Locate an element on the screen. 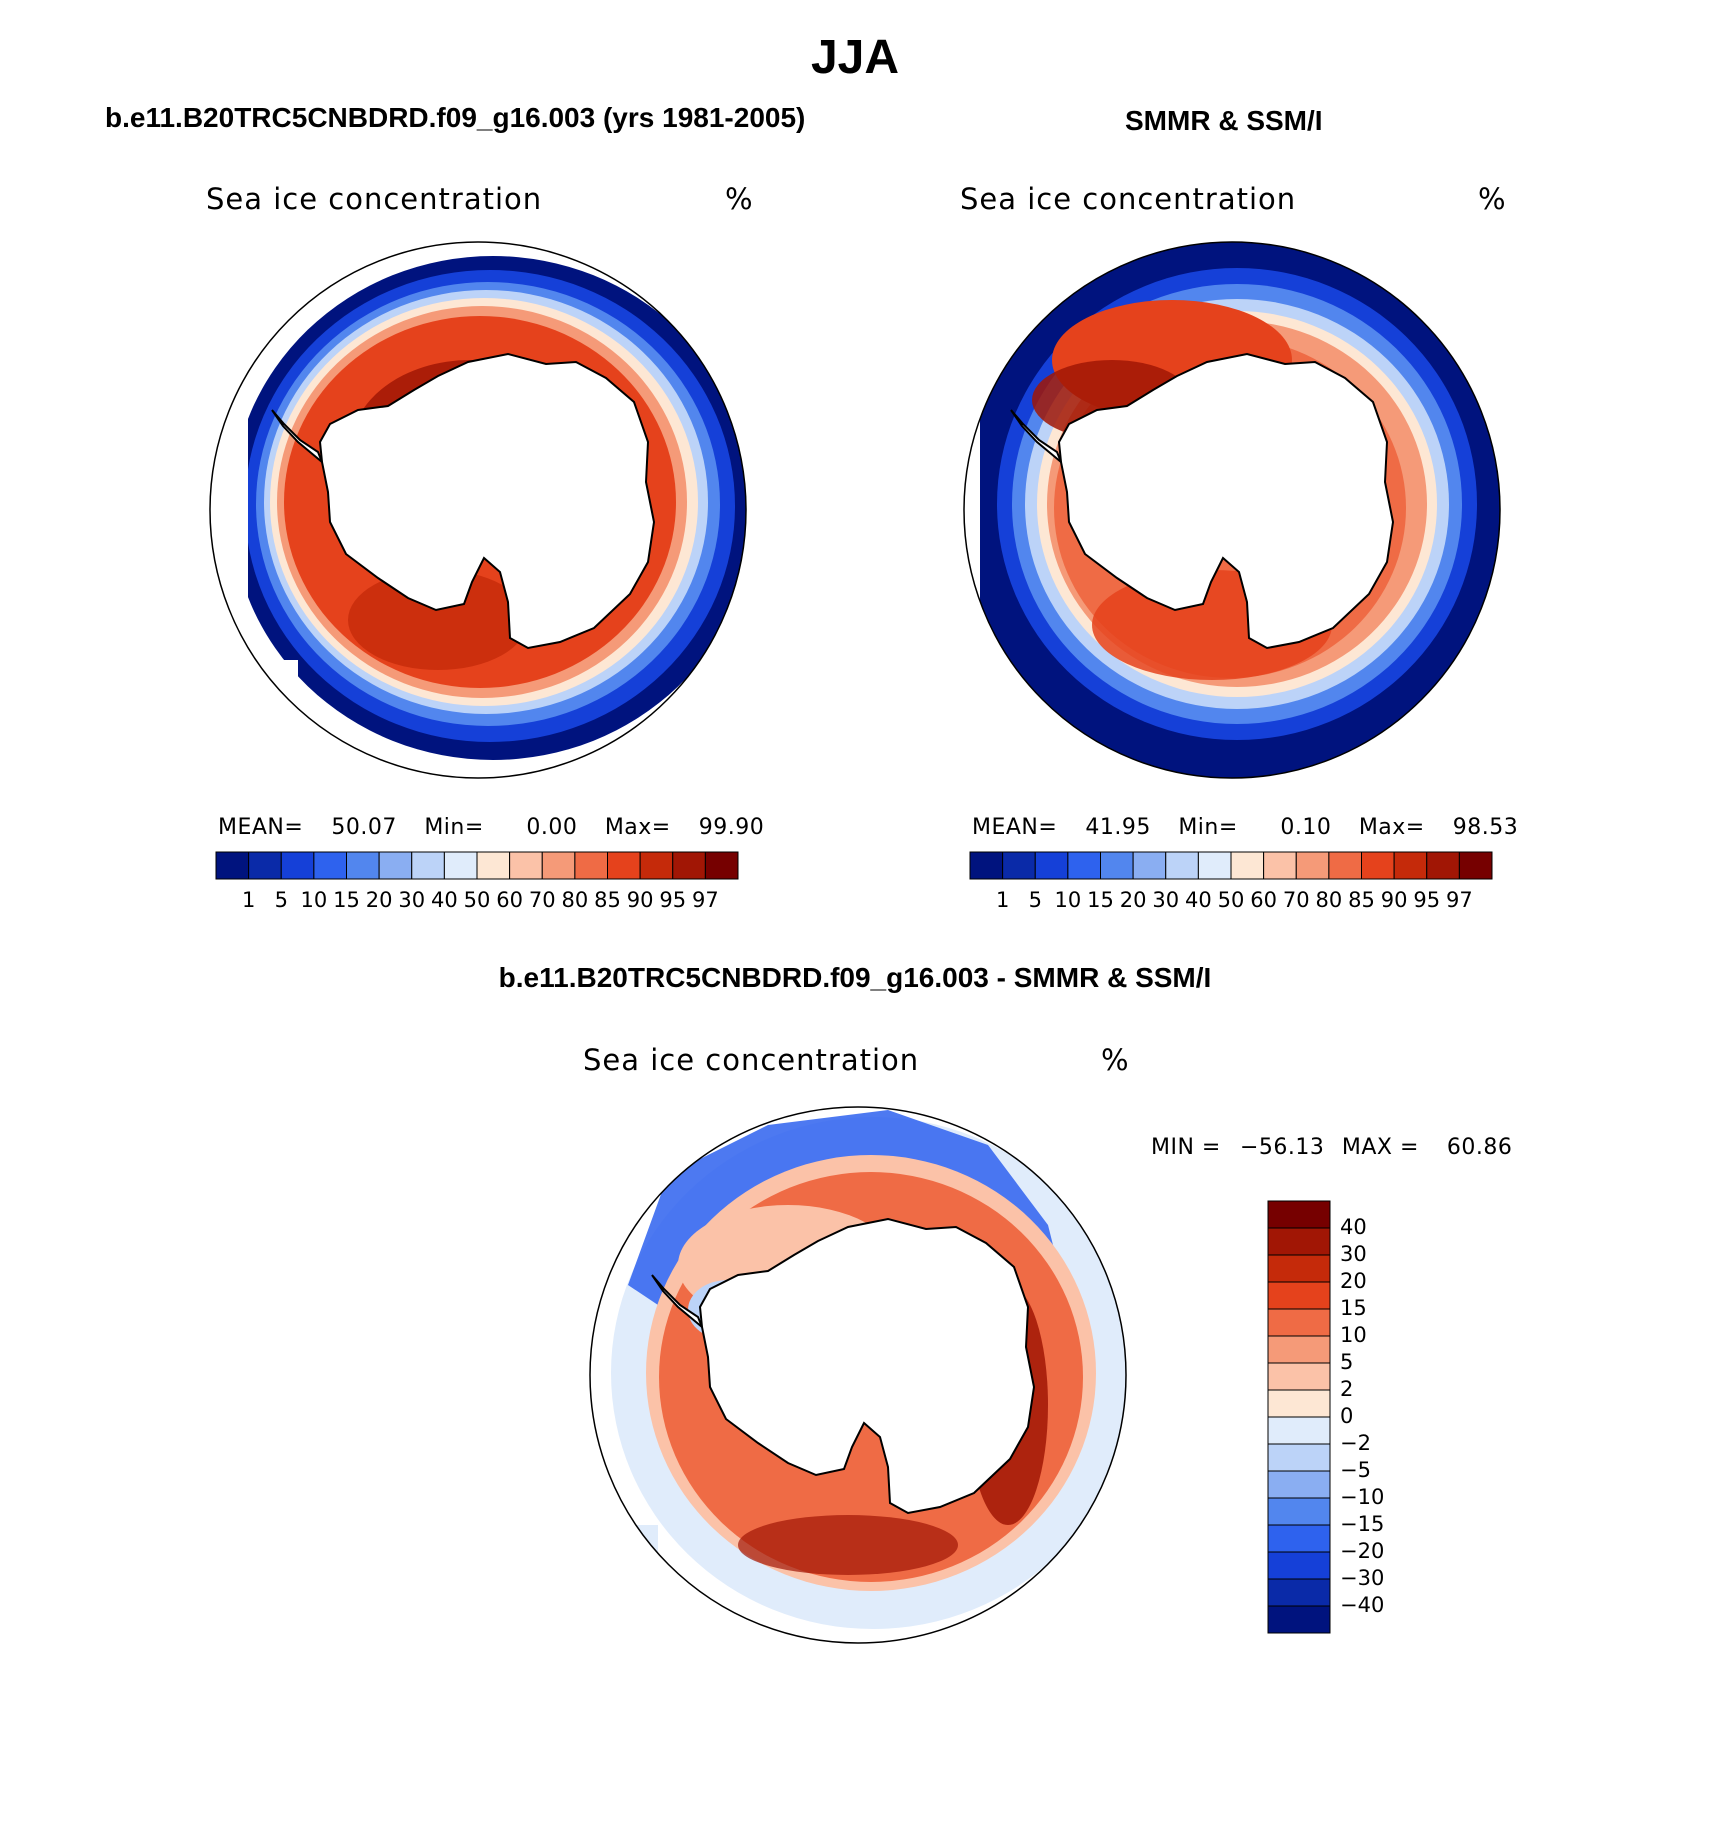  model-colorbar-tick-label: 85 is located at coordinates (607, 900).